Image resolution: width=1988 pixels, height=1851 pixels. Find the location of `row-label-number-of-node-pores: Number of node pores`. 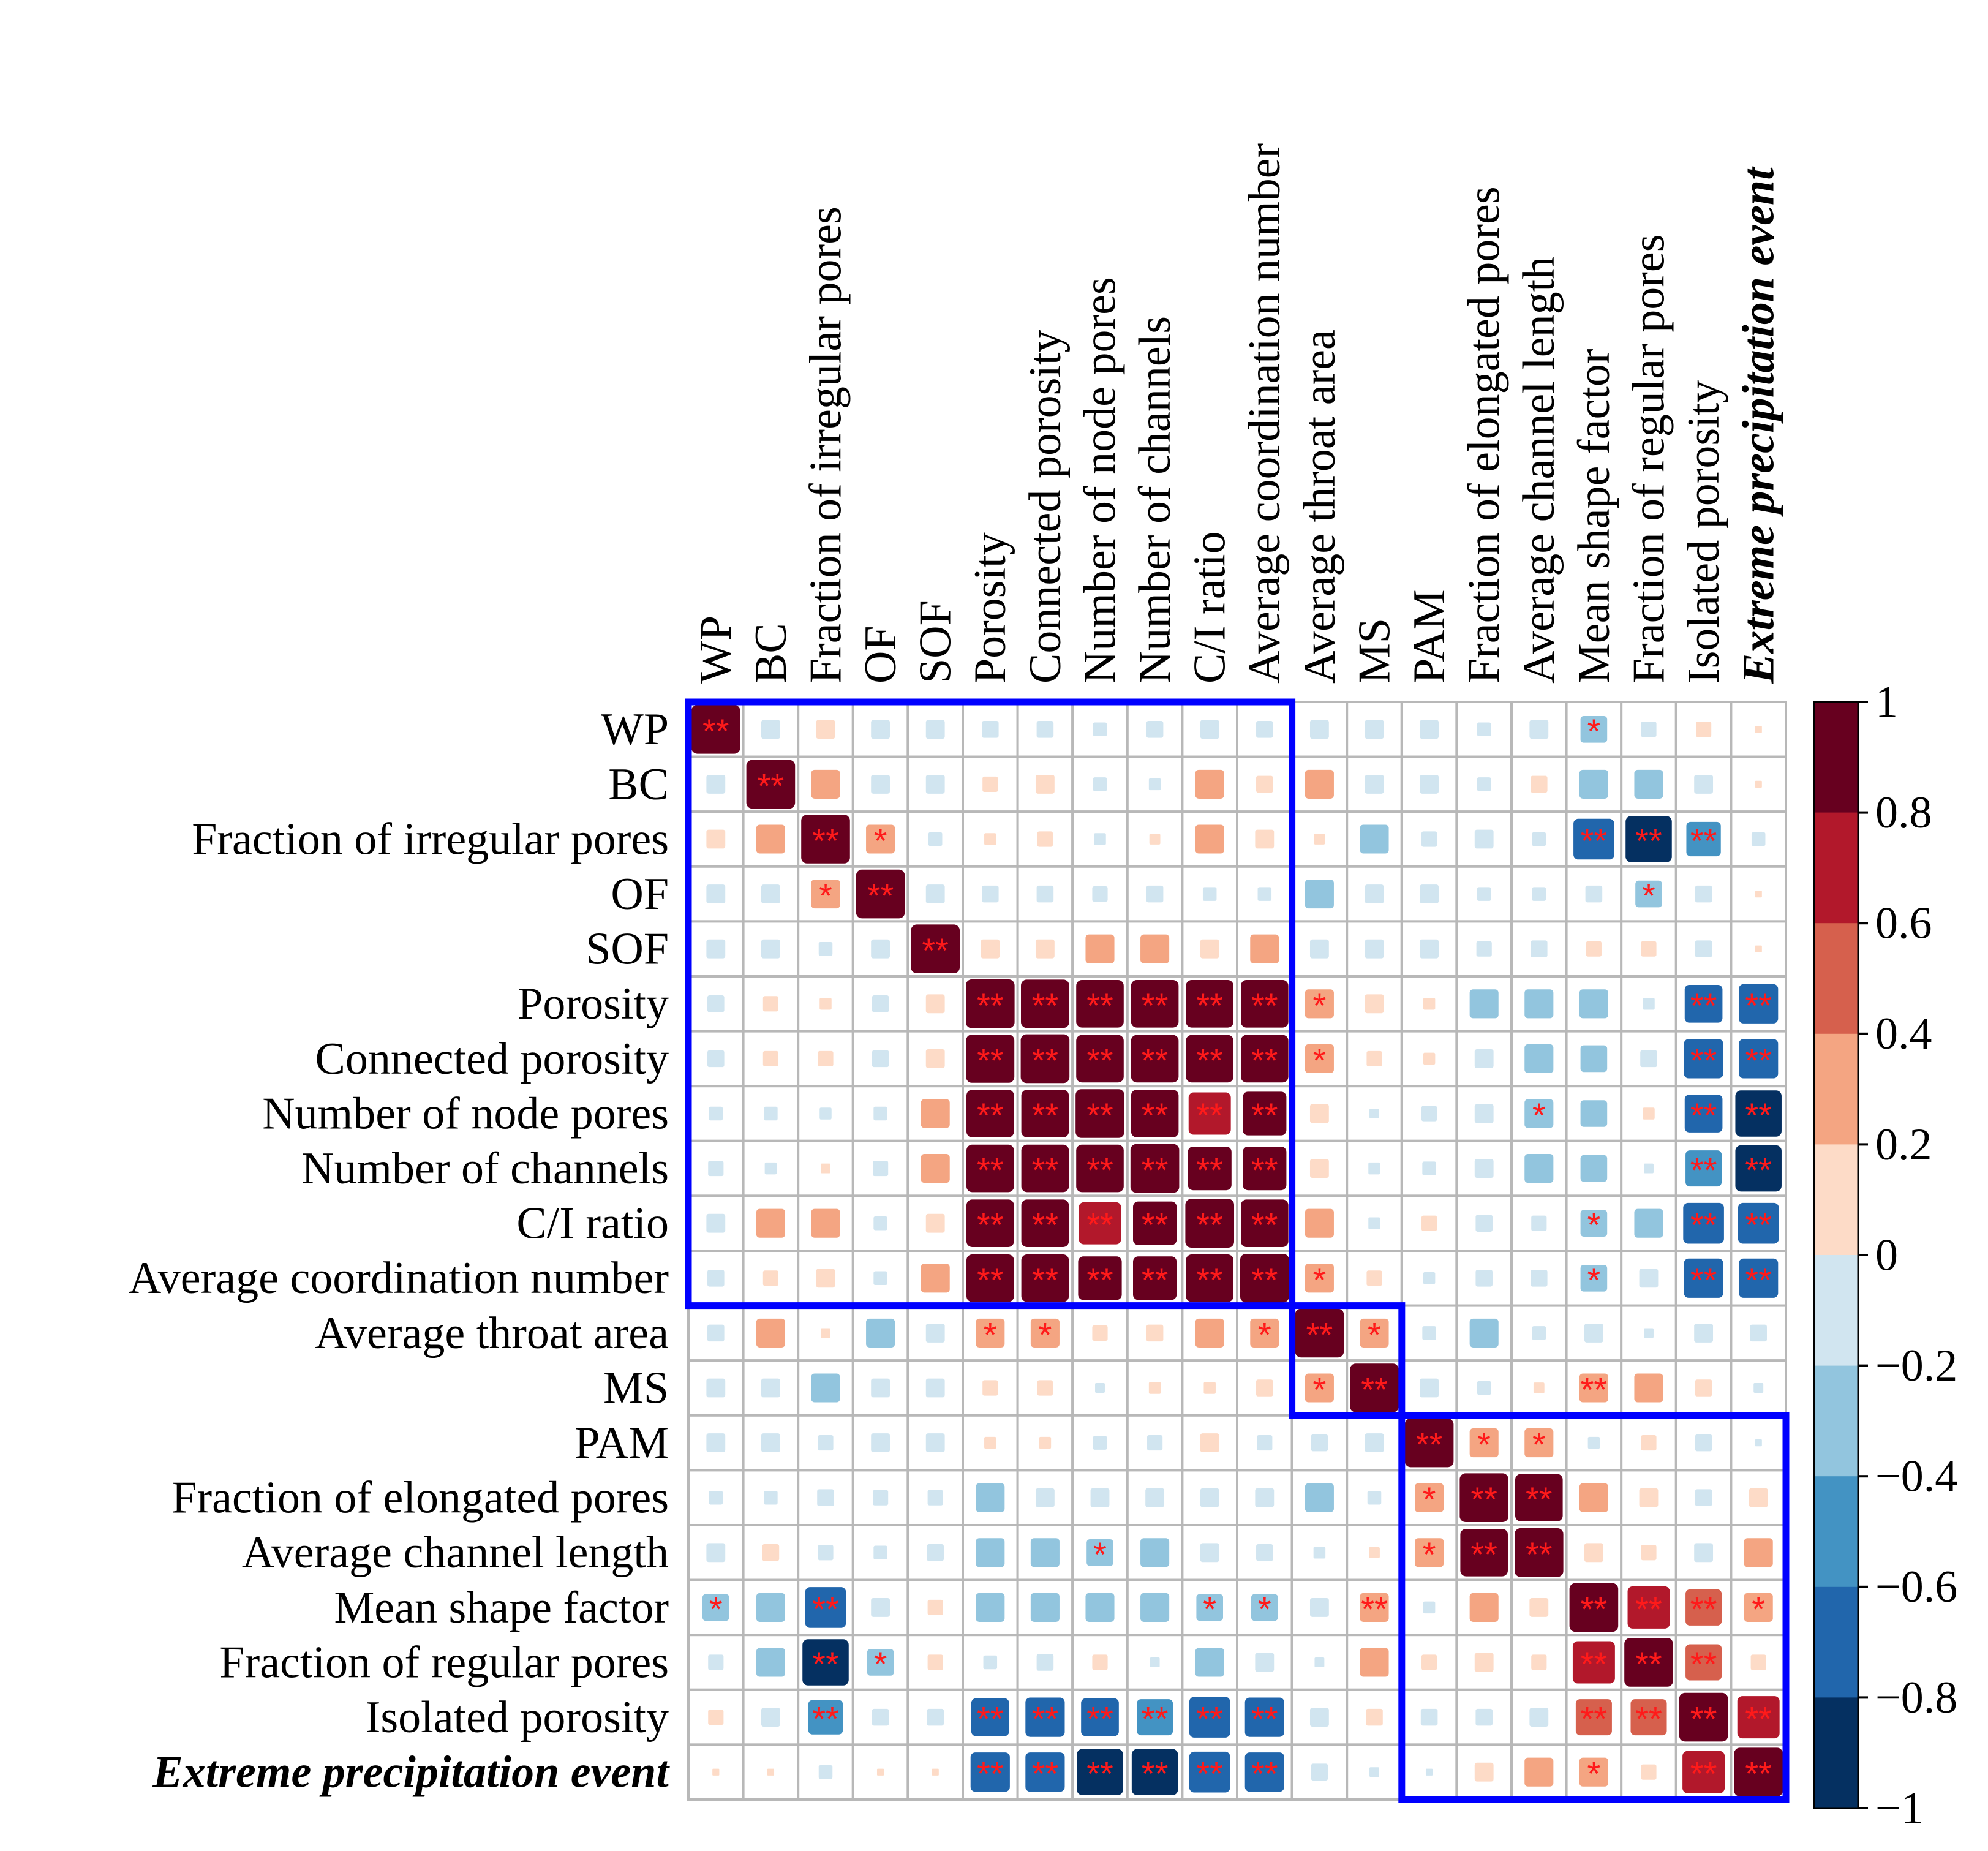

row-label-number-of-node-pores: Number of node pores is located at coordinates (465, 1113).